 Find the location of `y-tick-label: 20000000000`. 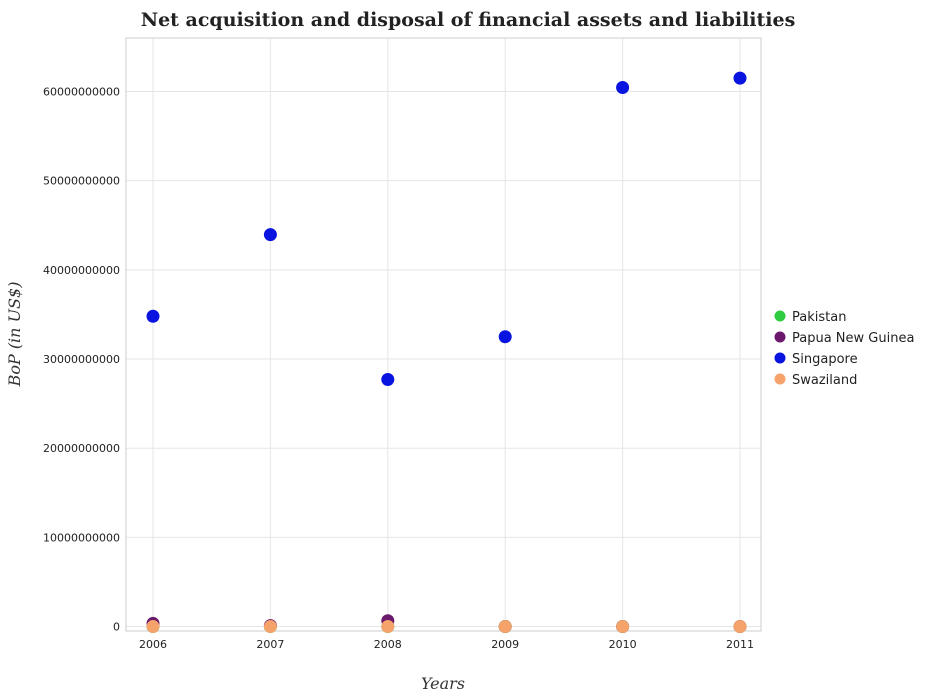

y-tick-label: 20000000000 is located at coordinates (81, 448).